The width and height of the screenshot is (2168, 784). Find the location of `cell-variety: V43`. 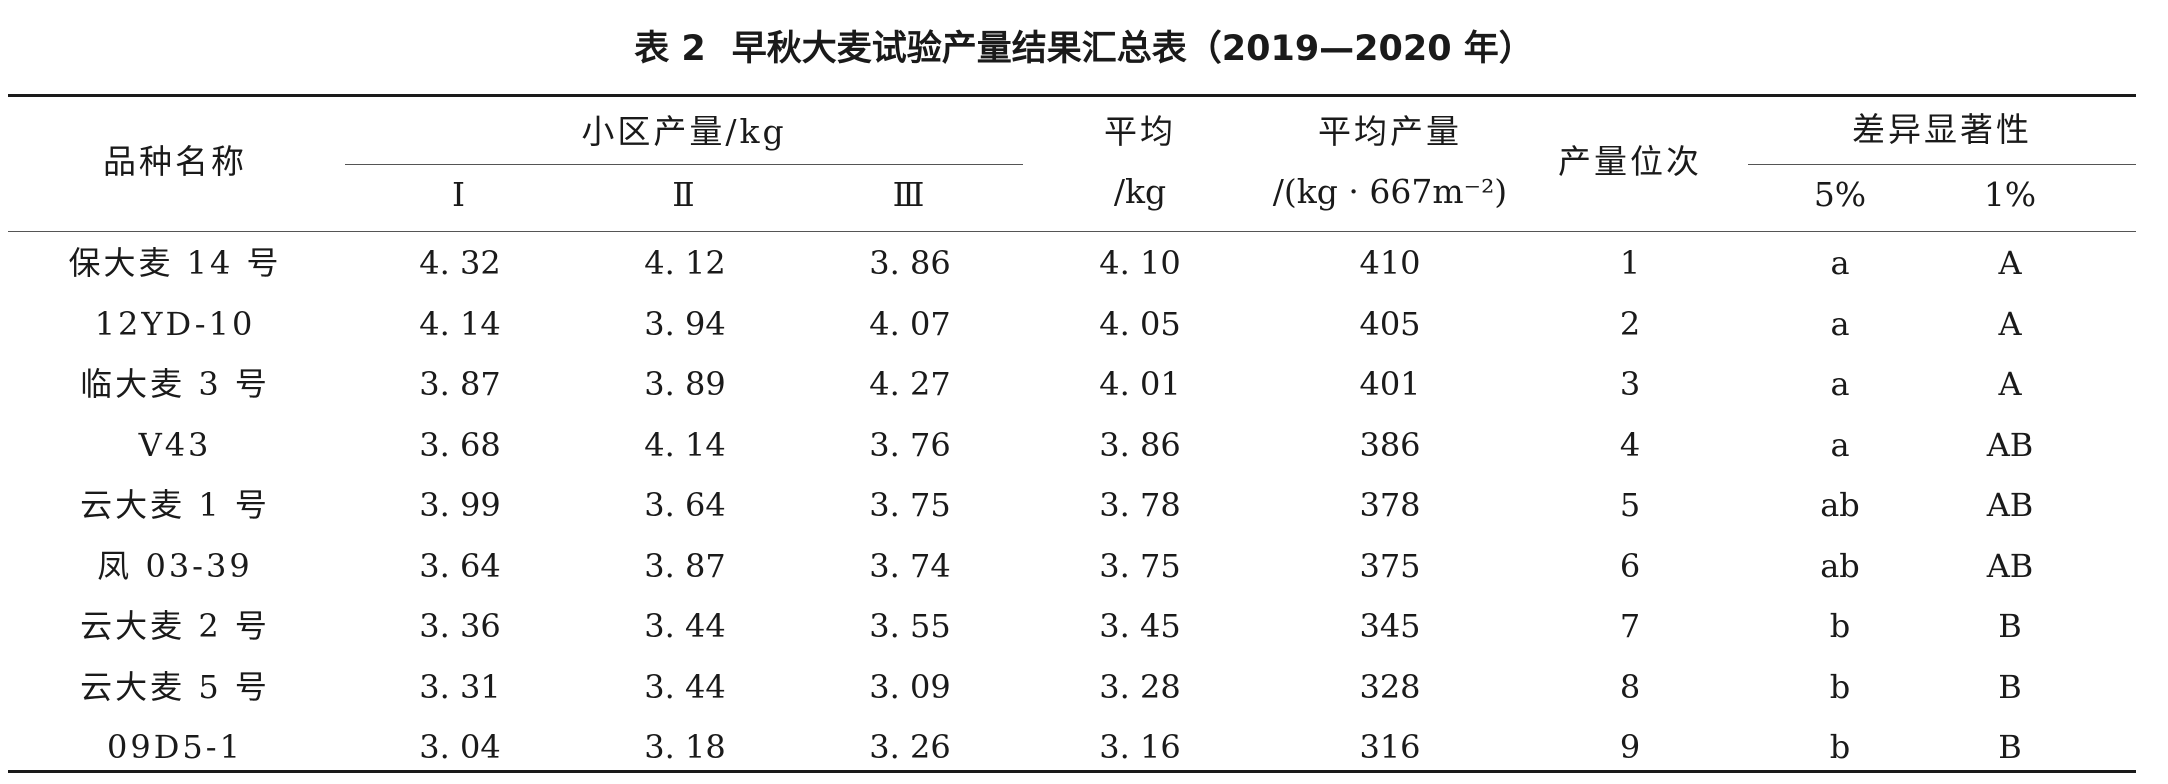

cell-variety: V43 is located at coordinates (175, 444).